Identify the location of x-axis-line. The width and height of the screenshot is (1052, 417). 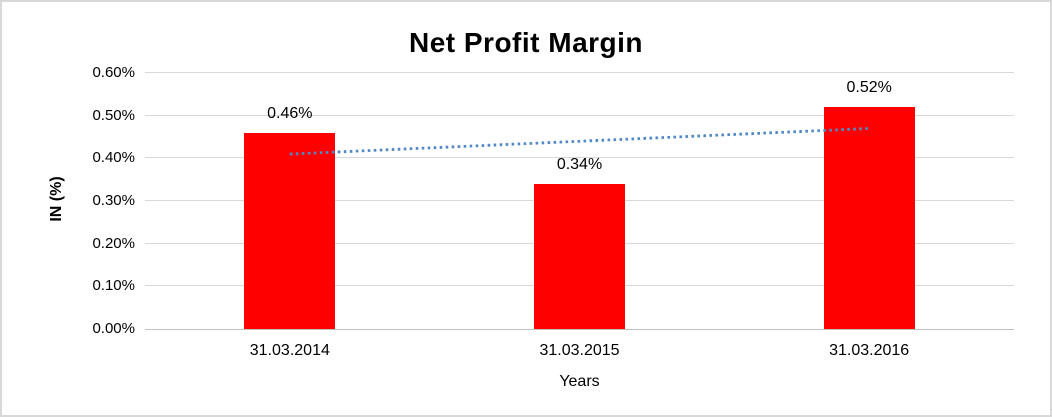
(579, 329).